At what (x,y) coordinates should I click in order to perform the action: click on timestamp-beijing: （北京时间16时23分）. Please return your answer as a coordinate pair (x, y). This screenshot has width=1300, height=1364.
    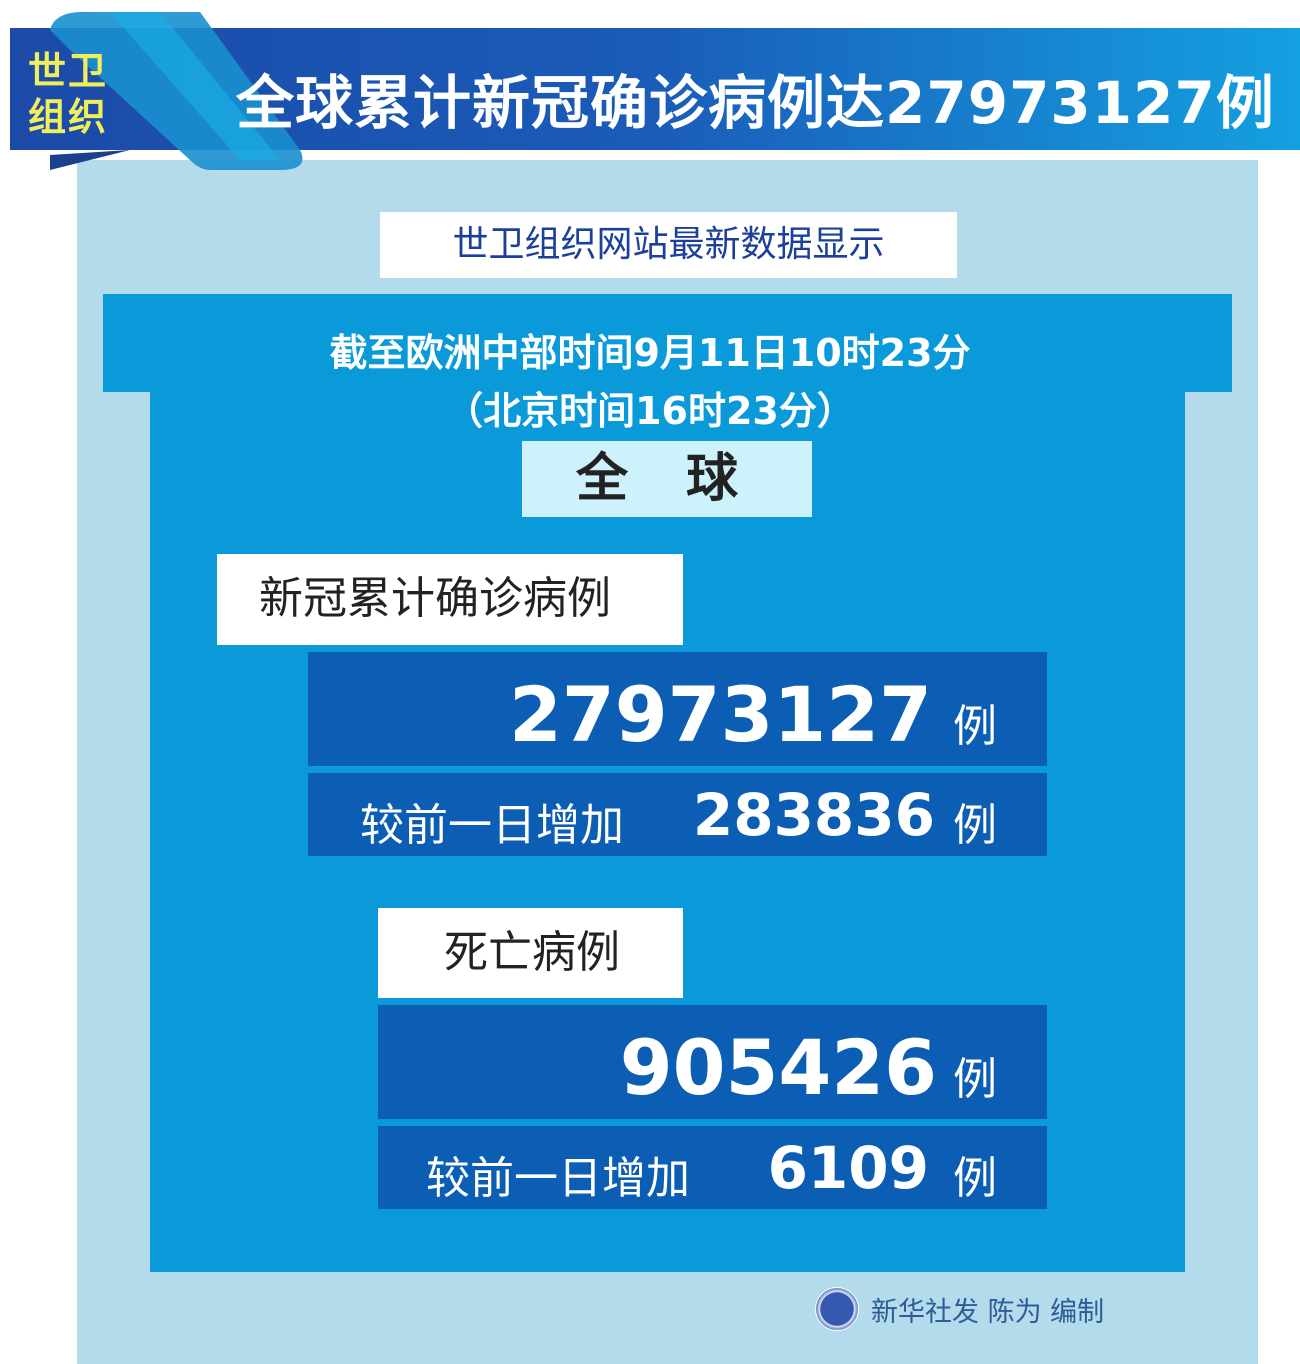
    Looking at the image, I should click on (650, 411).